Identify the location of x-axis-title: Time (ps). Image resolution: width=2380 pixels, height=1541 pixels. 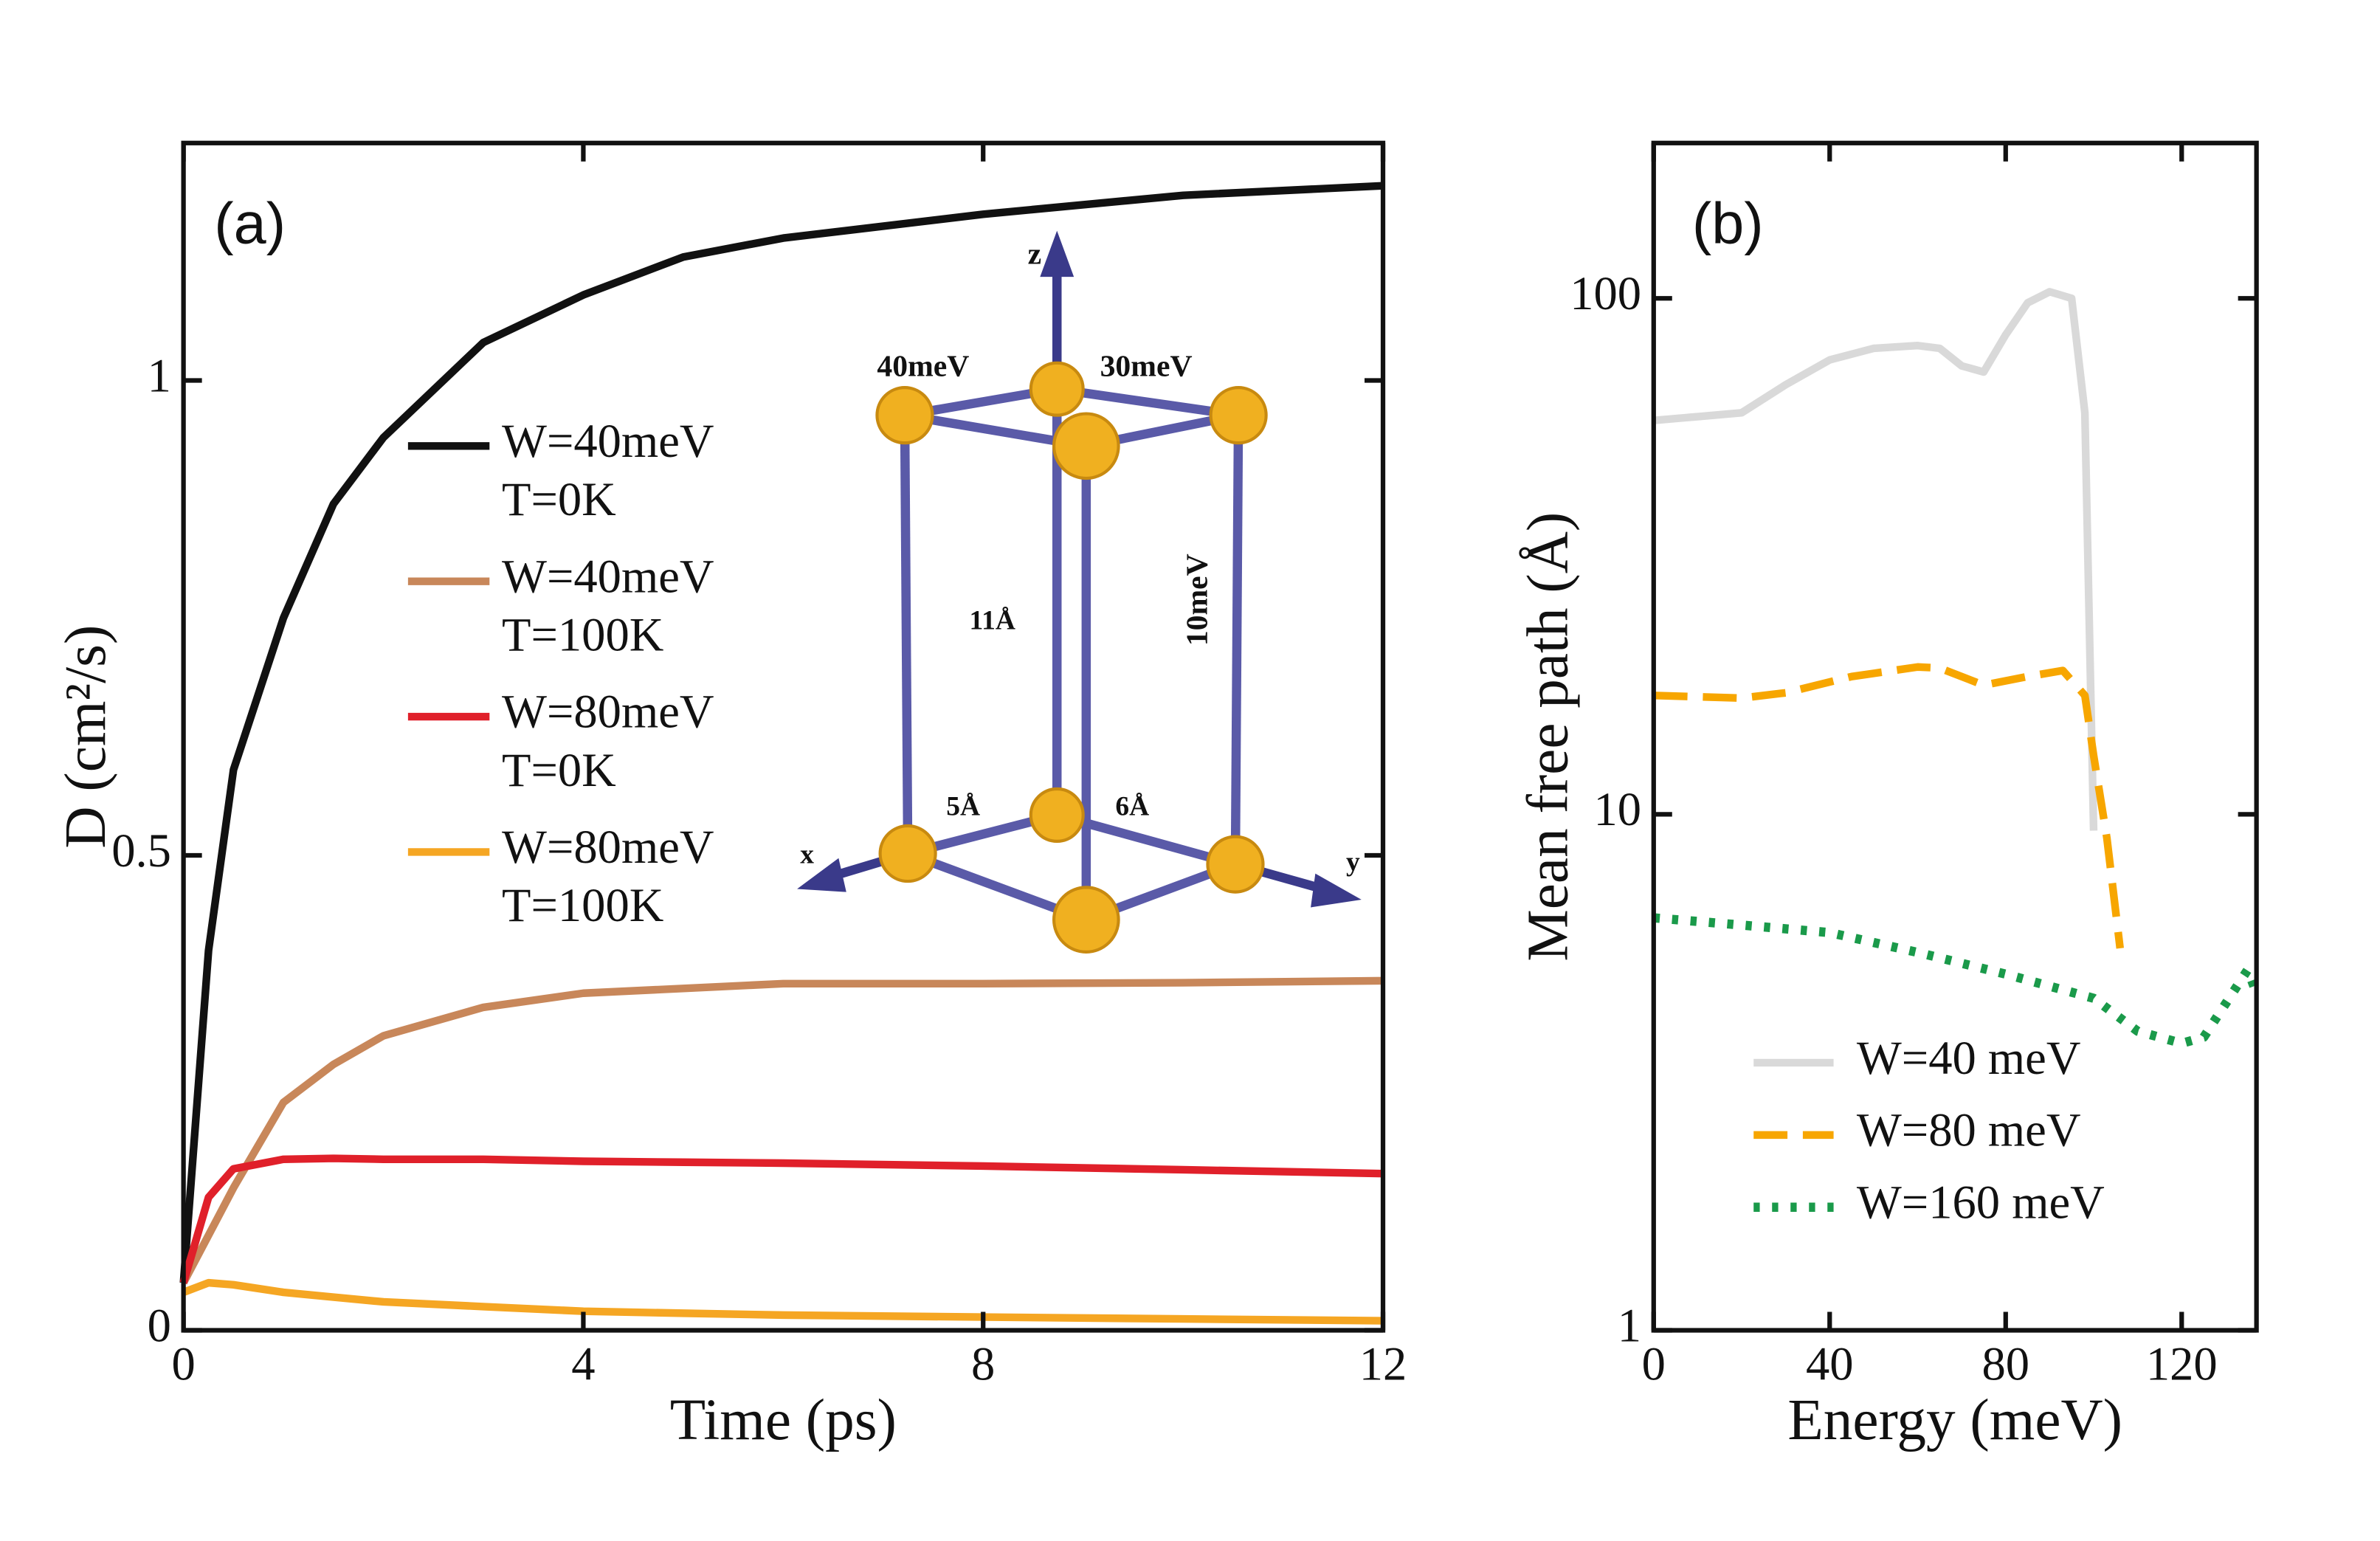
(784, 1419).